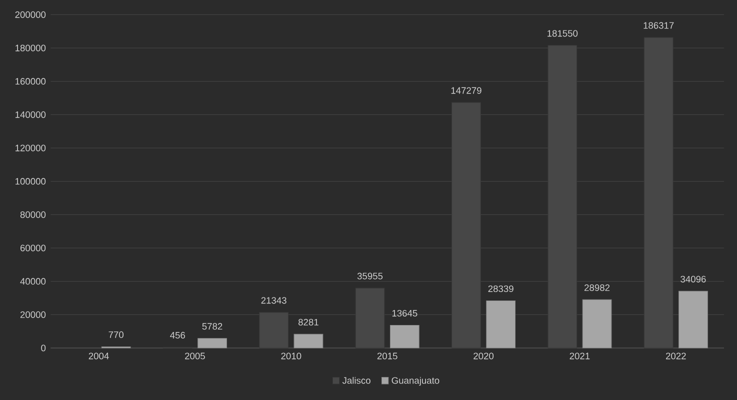  What do you see at coordinates (43, 348) in the screenshot?
I see `y-tick-label: 0` at bounding box center [43, 348].